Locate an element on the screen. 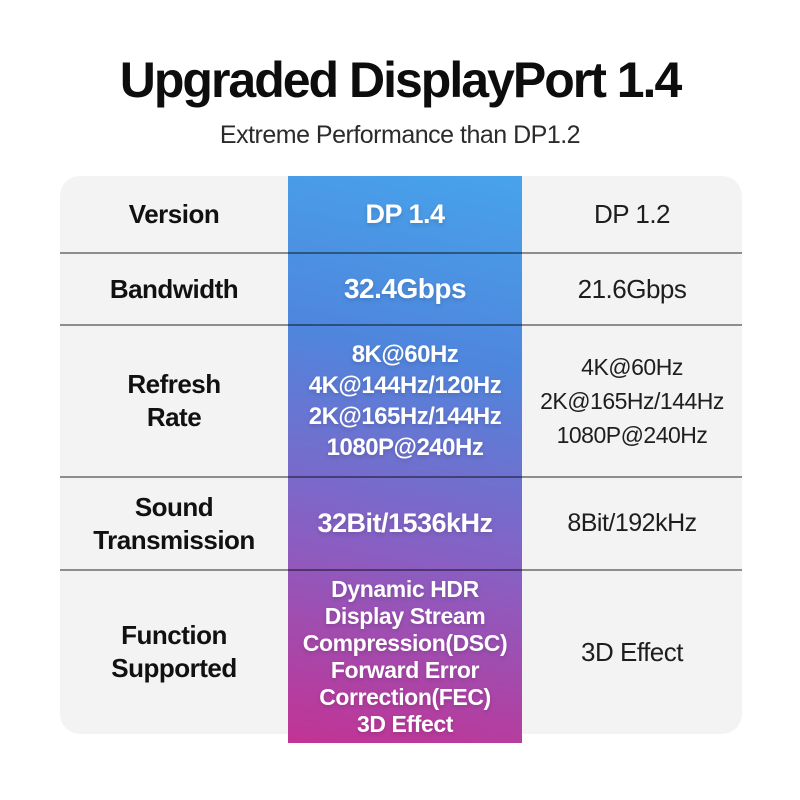 The image size is (800, 800). value-text: 21.6Gbps is located at coordinates (632, 288).